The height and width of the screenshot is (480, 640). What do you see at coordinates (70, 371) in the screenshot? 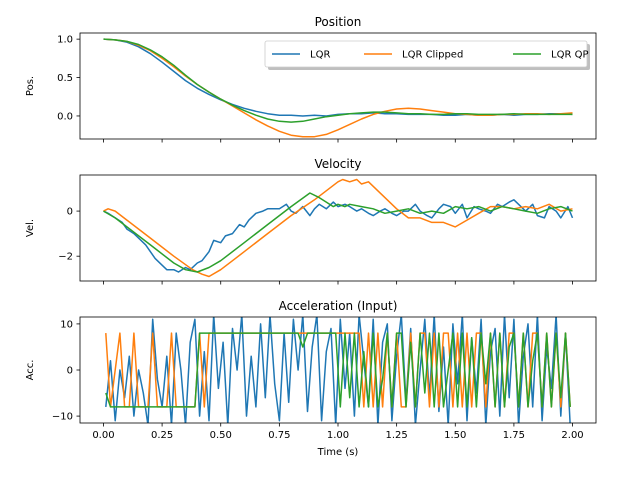
I see `acceleration-y-tick-label: 0` at bounding box center [70, 371].